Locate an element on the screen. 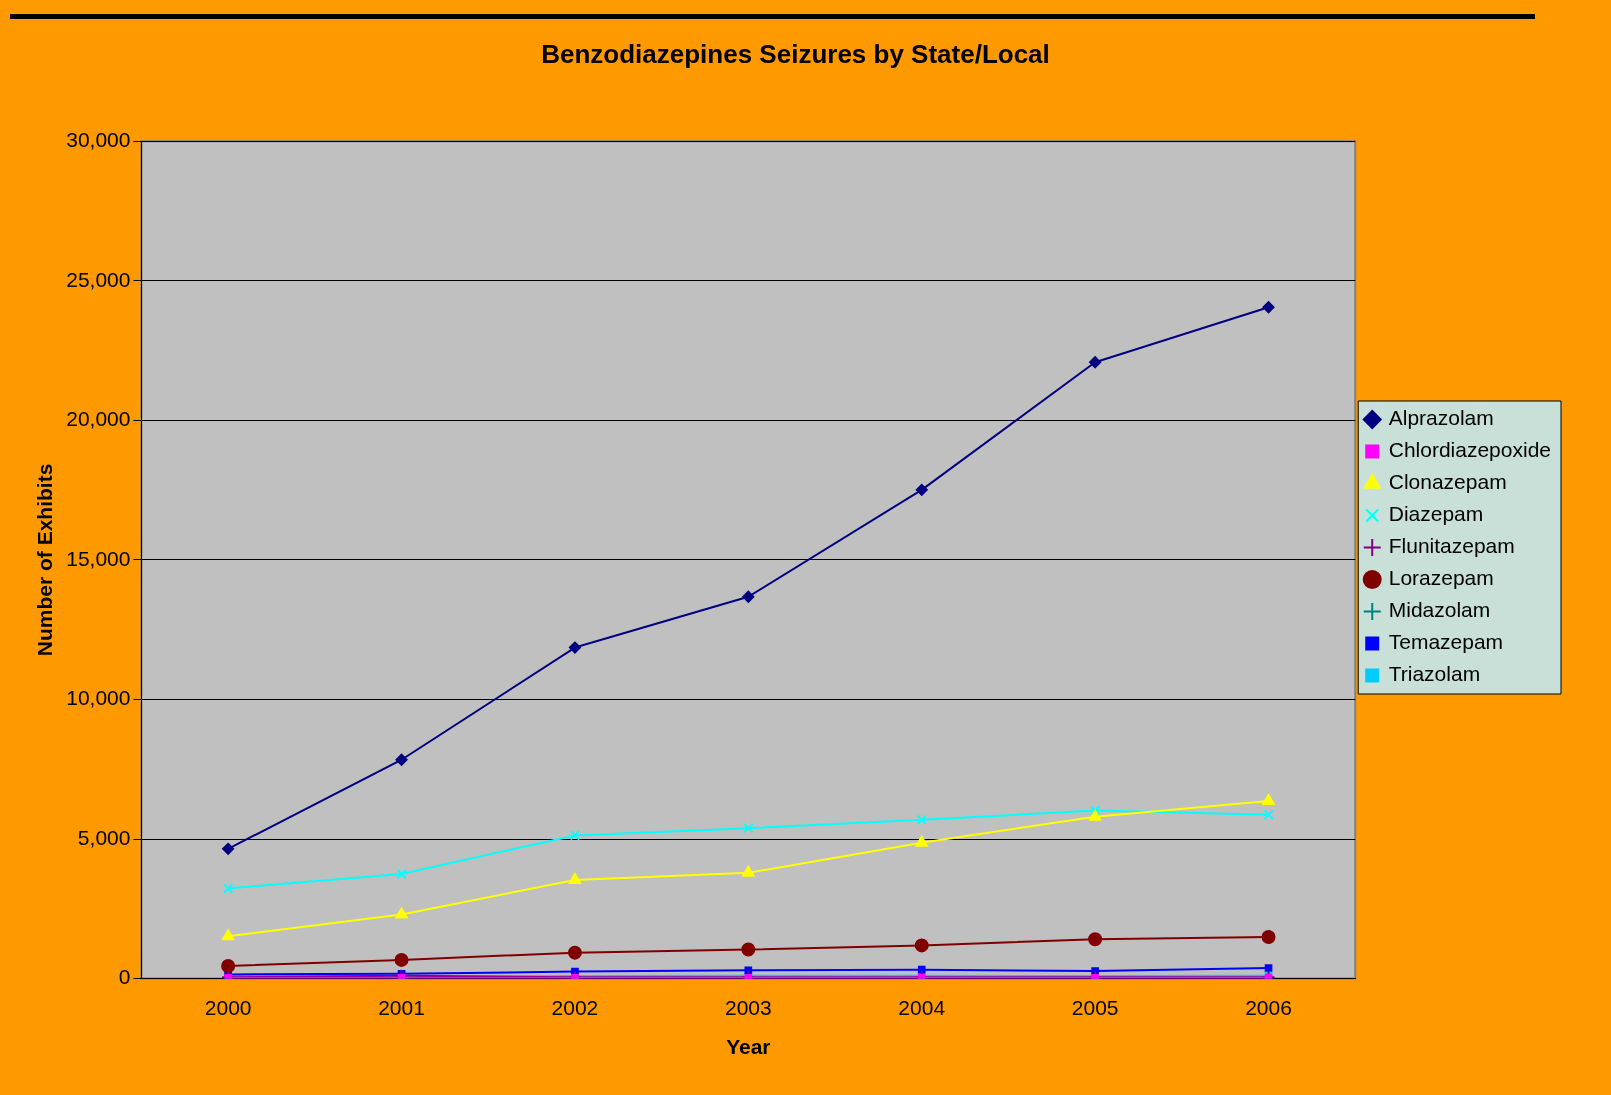 The width and height of the screenshot is (1611, 1095). x-tick-label: 2000 is located at coordinates (228, 1007).